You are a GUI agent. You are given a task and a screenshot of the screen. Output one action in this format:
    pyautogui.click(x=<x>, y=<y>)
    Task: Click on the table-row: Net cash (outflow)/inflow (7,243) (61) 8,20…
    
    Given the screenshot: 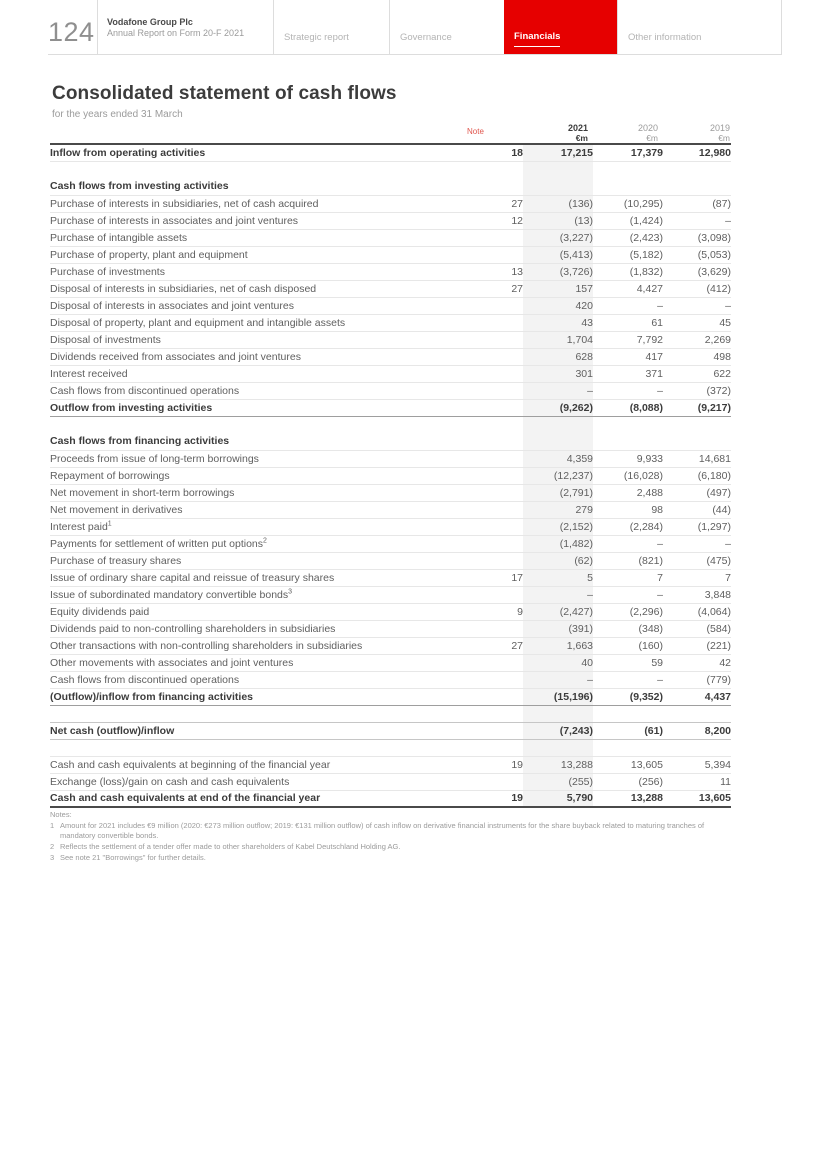 What is the action you would take?
    pyautogui.click(x=390, y=731)
    